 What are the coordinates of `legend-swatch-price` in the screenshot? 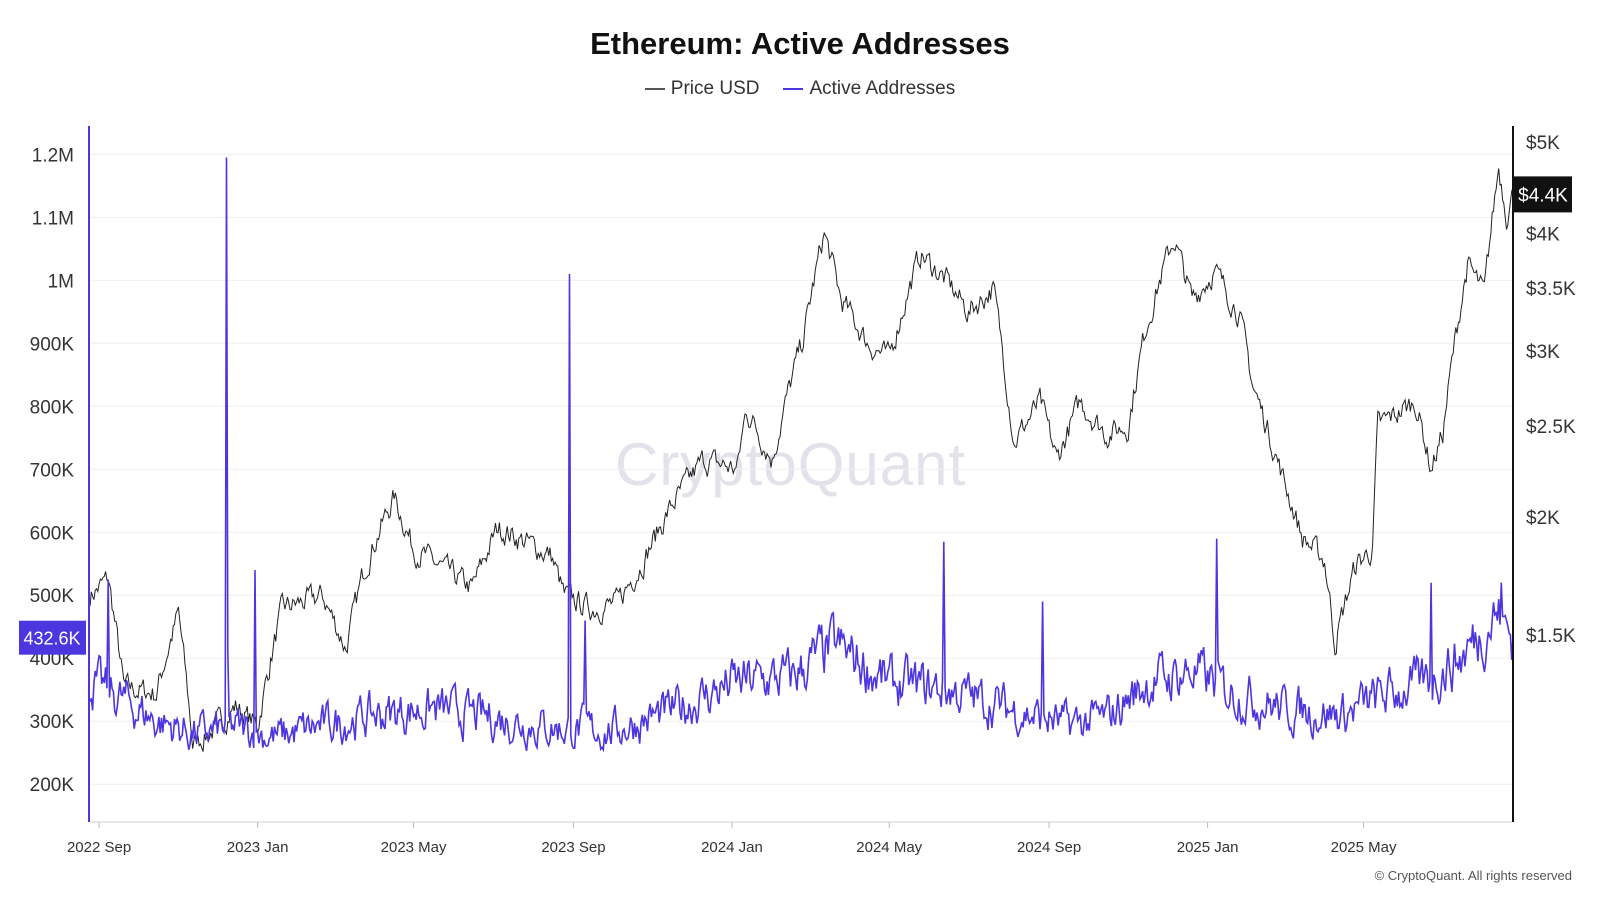 It's located at (654, 89).